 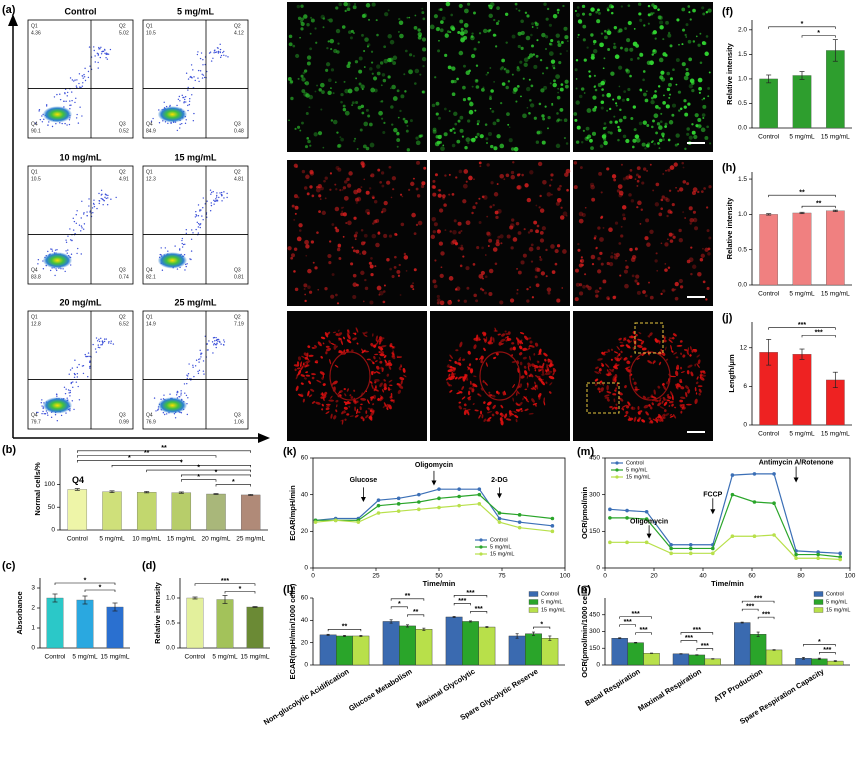 What do you see at coordinates (769, 434) in the screenshot?
I see `x-tick-label: Control` at bounding box center [769, 434].